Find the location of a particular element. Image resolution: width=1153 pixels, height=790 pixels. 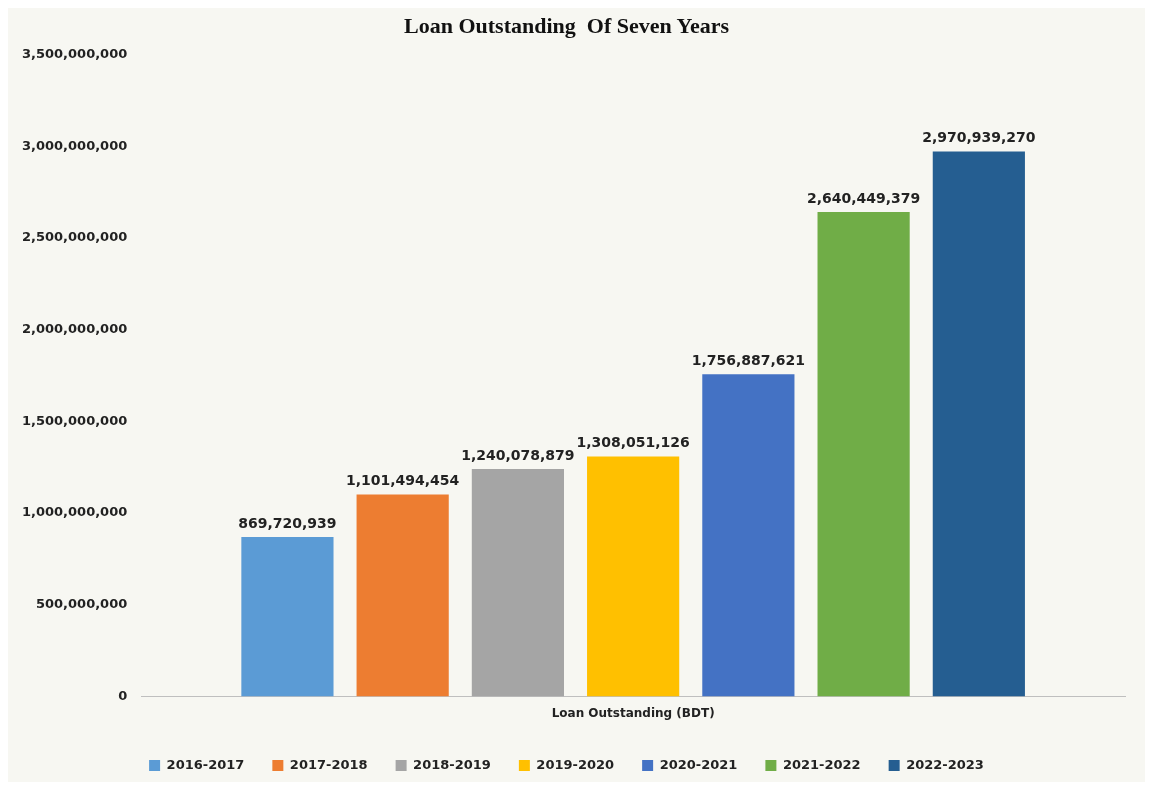

legend-label: 2021-2022 is located at coordinates (821, 764).